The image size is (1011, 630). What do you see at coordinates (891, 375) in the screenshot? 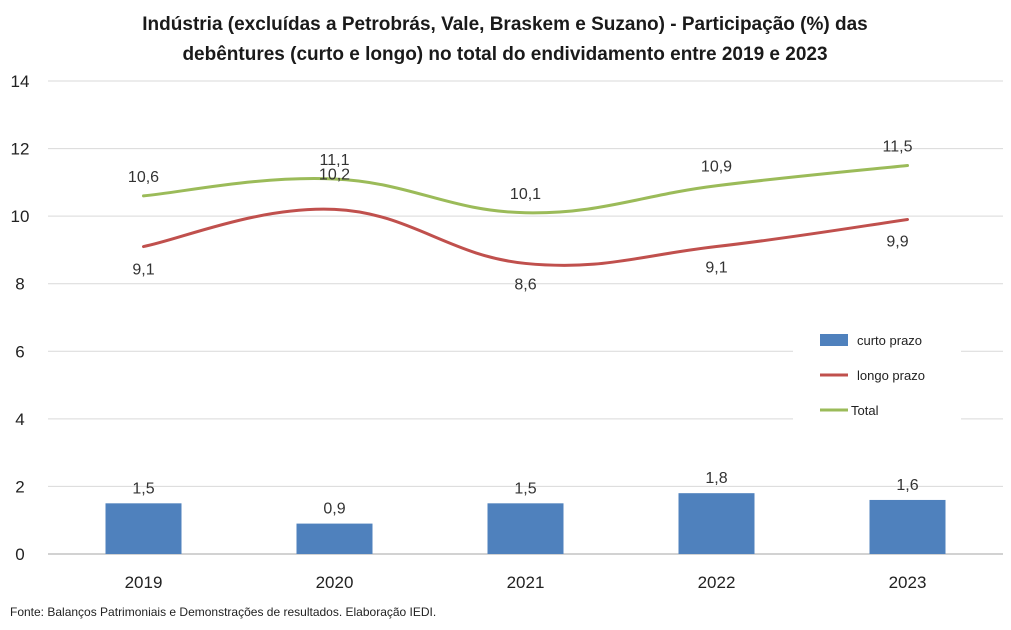
I see `legend-label: longo prazo` at bounding box center [891, 375].